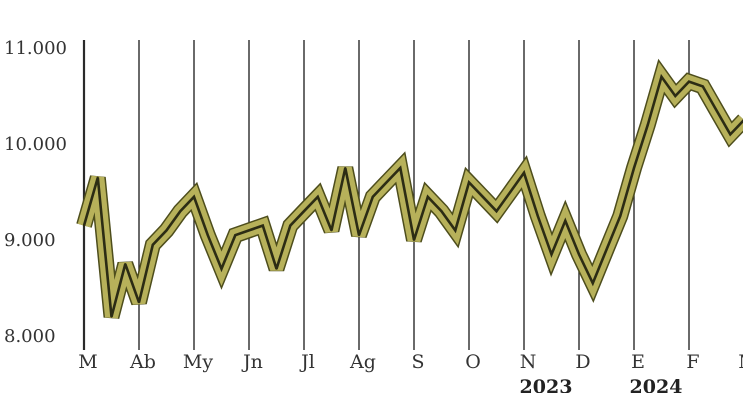 The height and width of the screenshot is (393, 743). What do you see at coordinates (35, 144) in the screenshot?
I see `y-tick-label: 10.000` at bounding box center [35, 144].